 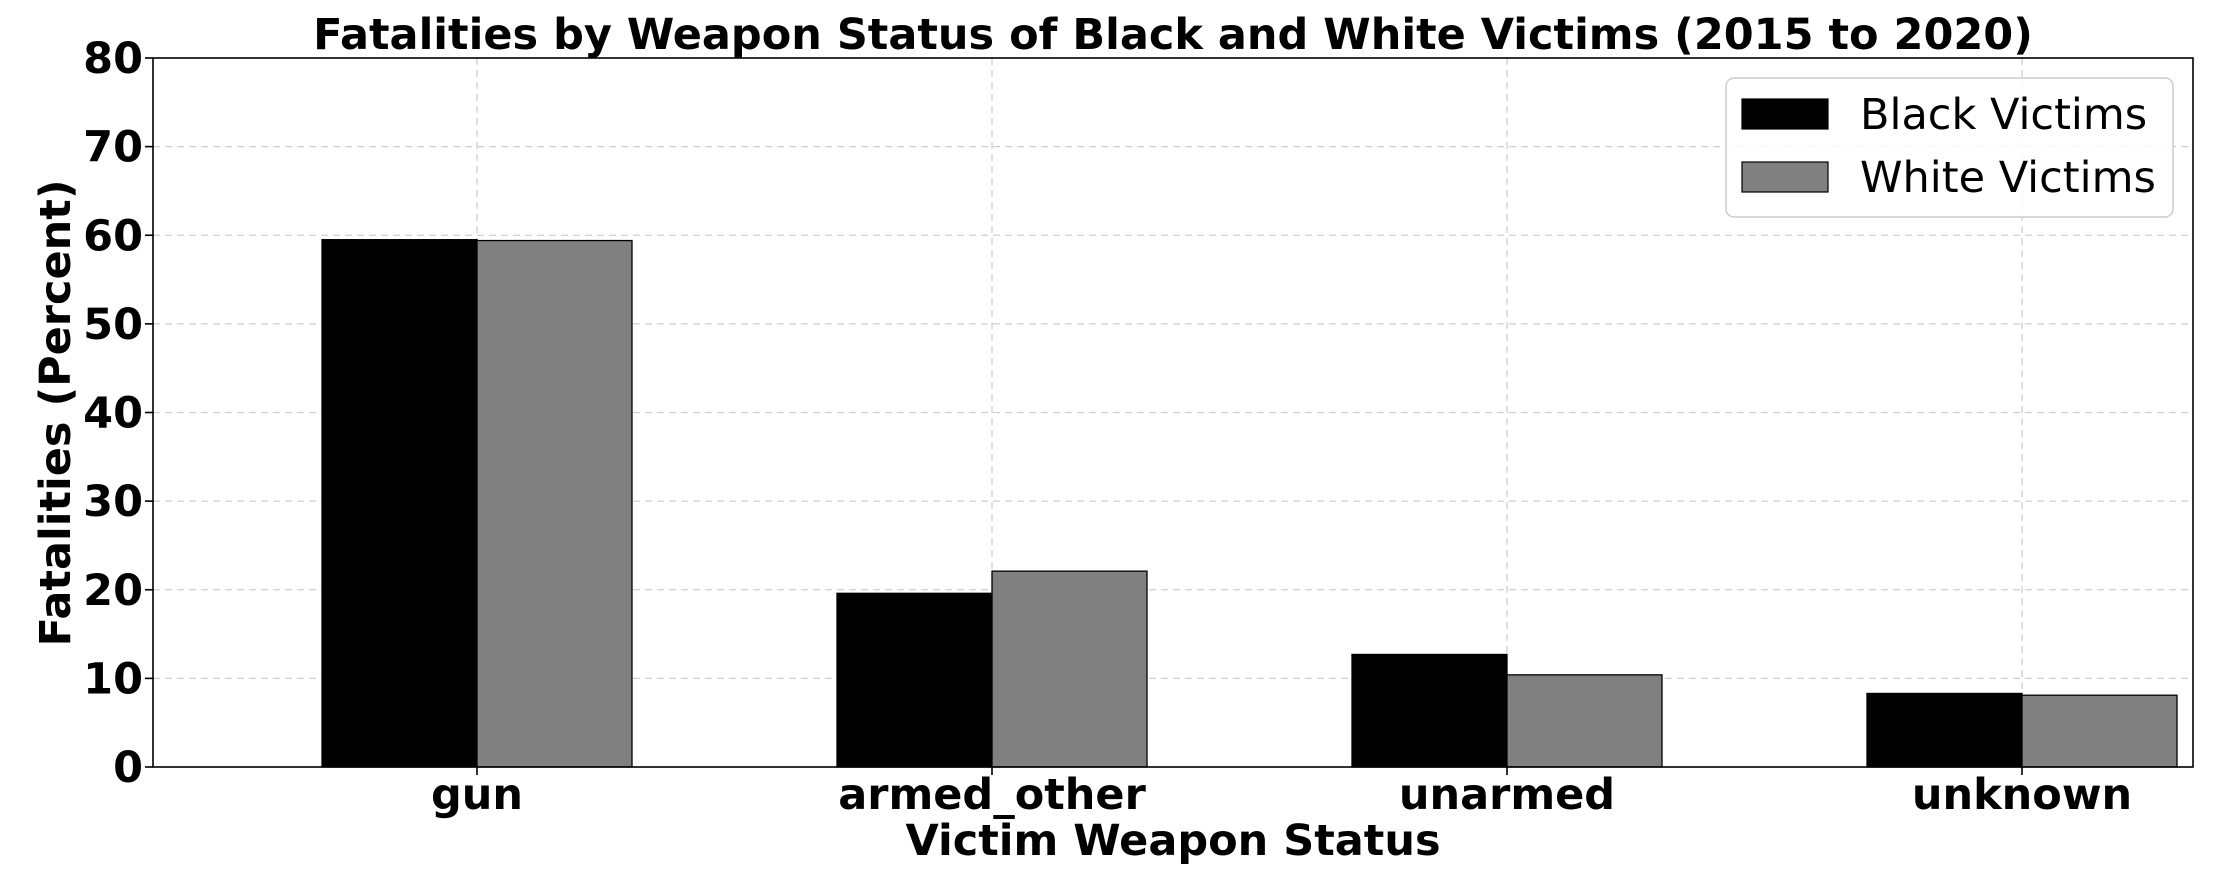 What do you see at coordinates (1429, 710) in the screenshot?
I see `bar-black-victims-unarmed` at bounding box center [1429, 710].